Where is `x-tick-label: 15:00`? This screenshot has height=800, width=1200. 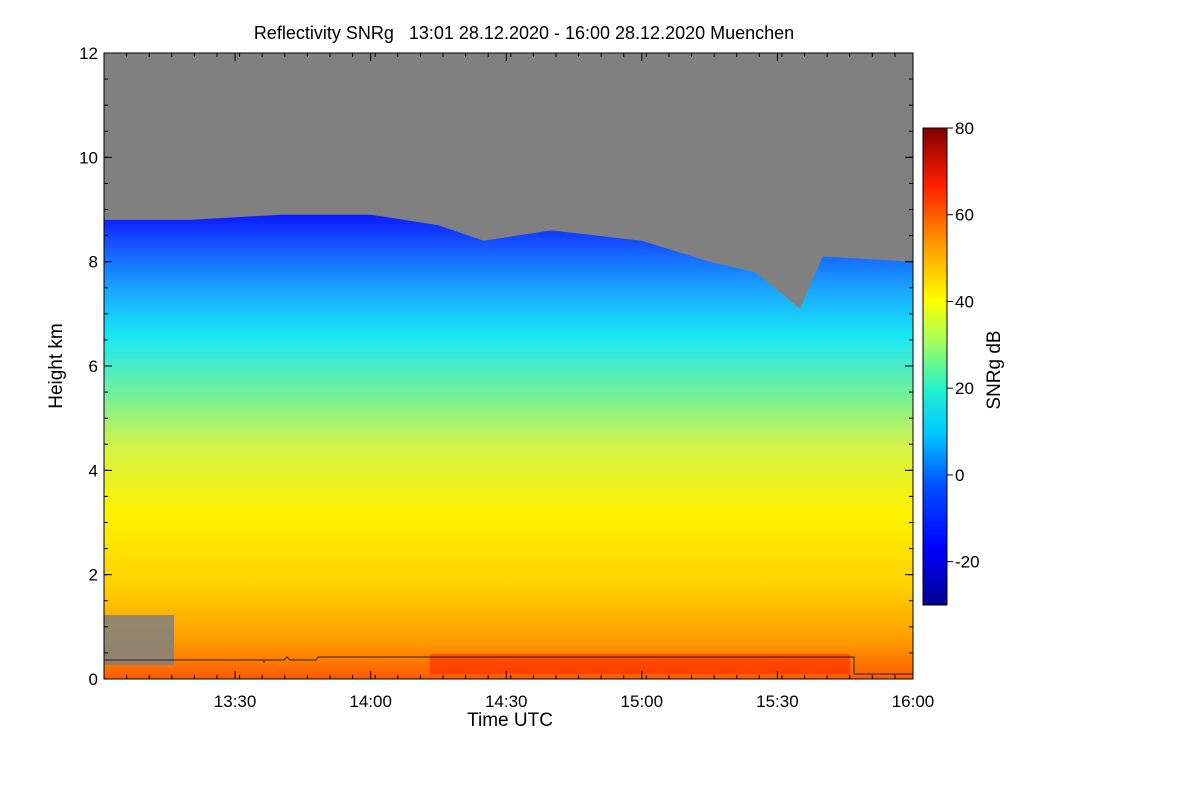 x-tick-label: 15:00 is located at coordinates (642, 701).